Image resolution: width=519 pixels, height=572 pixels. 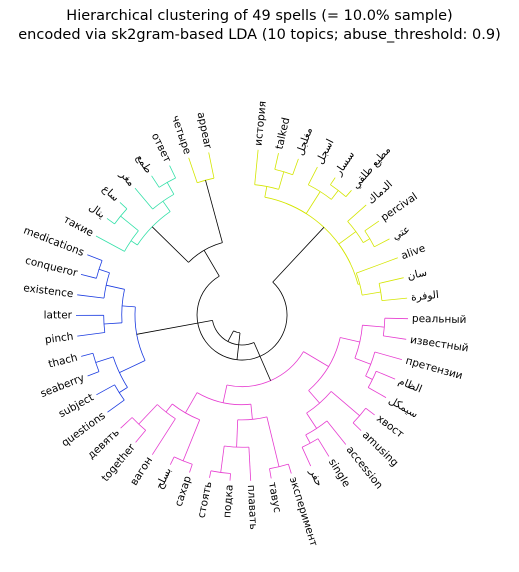 I want to click on leaf-label: subject, so click(x=76, y=405).